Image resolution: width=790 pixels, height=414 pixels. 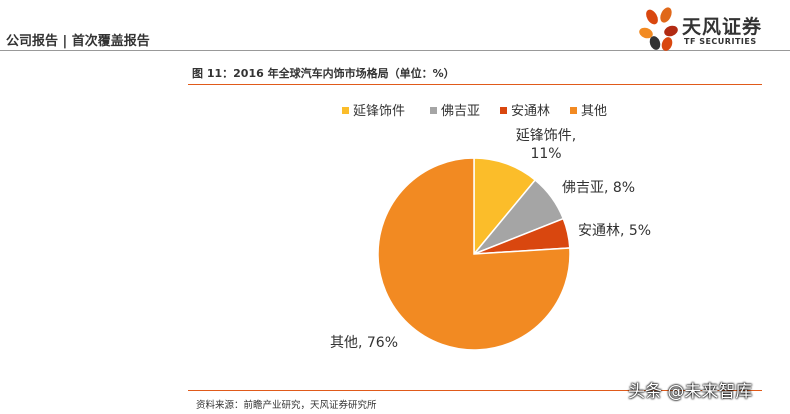 I want to click on report-breadcrumb: 公司报告 | 首次覆盖报告, so click(x=78, y=41).